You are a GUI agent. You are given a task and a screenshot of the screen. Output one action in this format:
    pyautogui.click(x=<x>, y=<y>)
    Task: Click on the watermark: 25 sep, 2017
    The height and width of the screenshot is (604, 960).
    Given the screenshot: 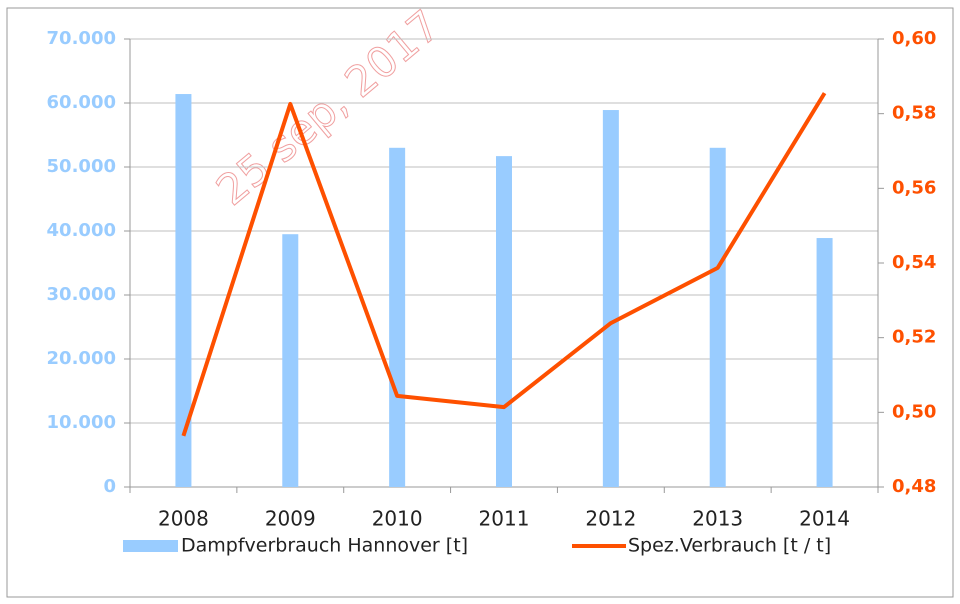 What is the action you would take?
    pyautogui.click(x=328, y=108)
    